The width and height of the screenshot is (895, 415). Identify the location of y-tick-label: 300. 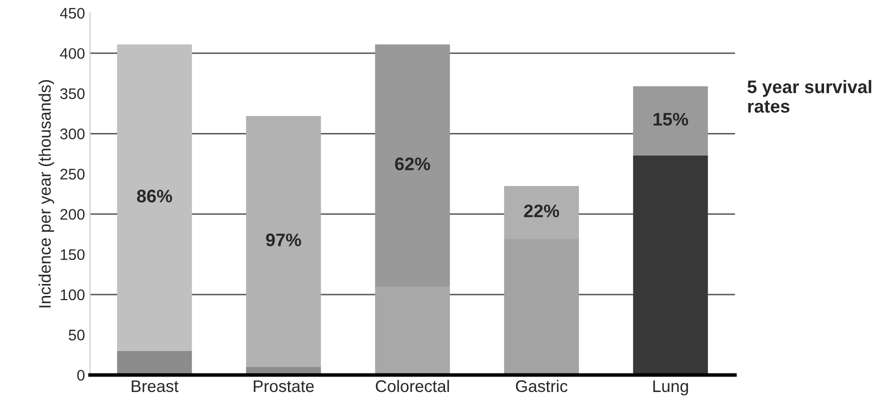
(72, 134).